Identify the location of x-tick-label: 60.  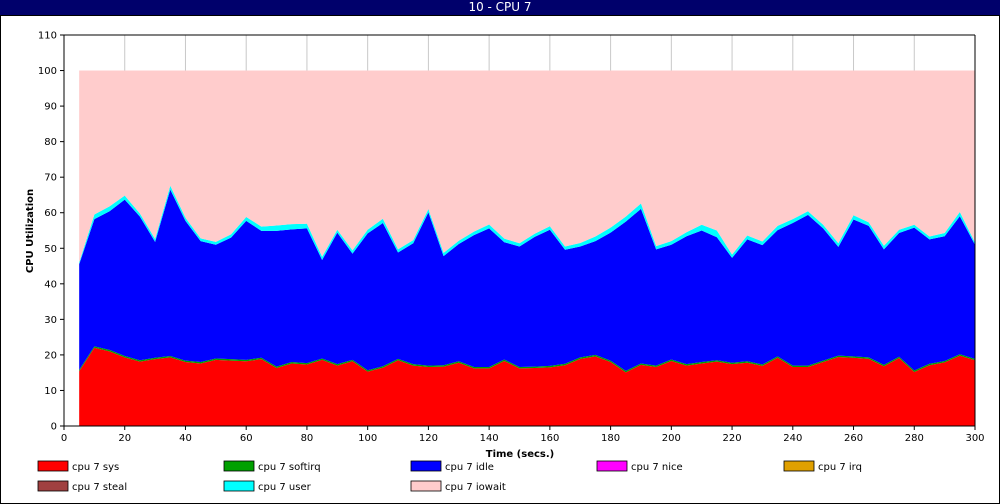
(246, 438).